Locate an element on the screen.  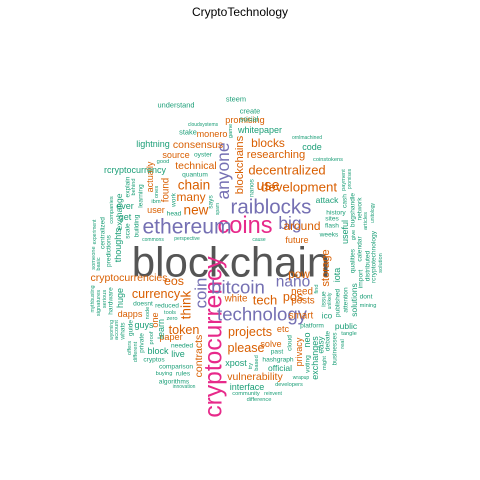
word-decentralized: decentralized is located at coordinates (286, 170).